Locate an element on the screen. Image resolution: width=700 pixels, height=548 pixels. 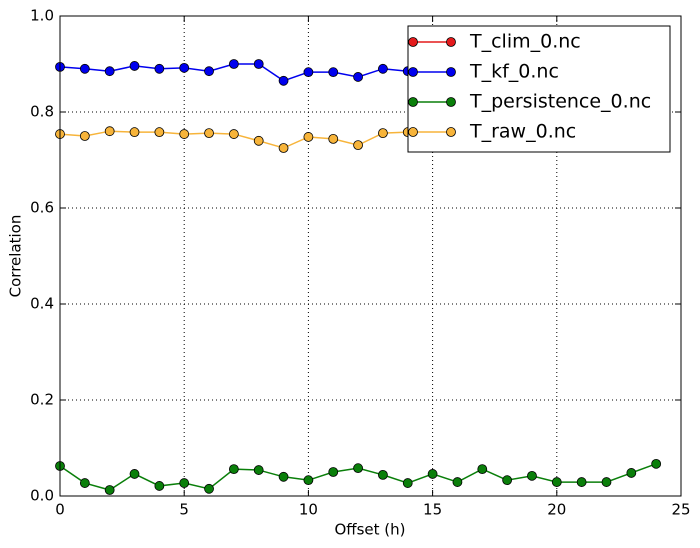
x-axis-label: Offset (h) is located at coordinates (369, 530).